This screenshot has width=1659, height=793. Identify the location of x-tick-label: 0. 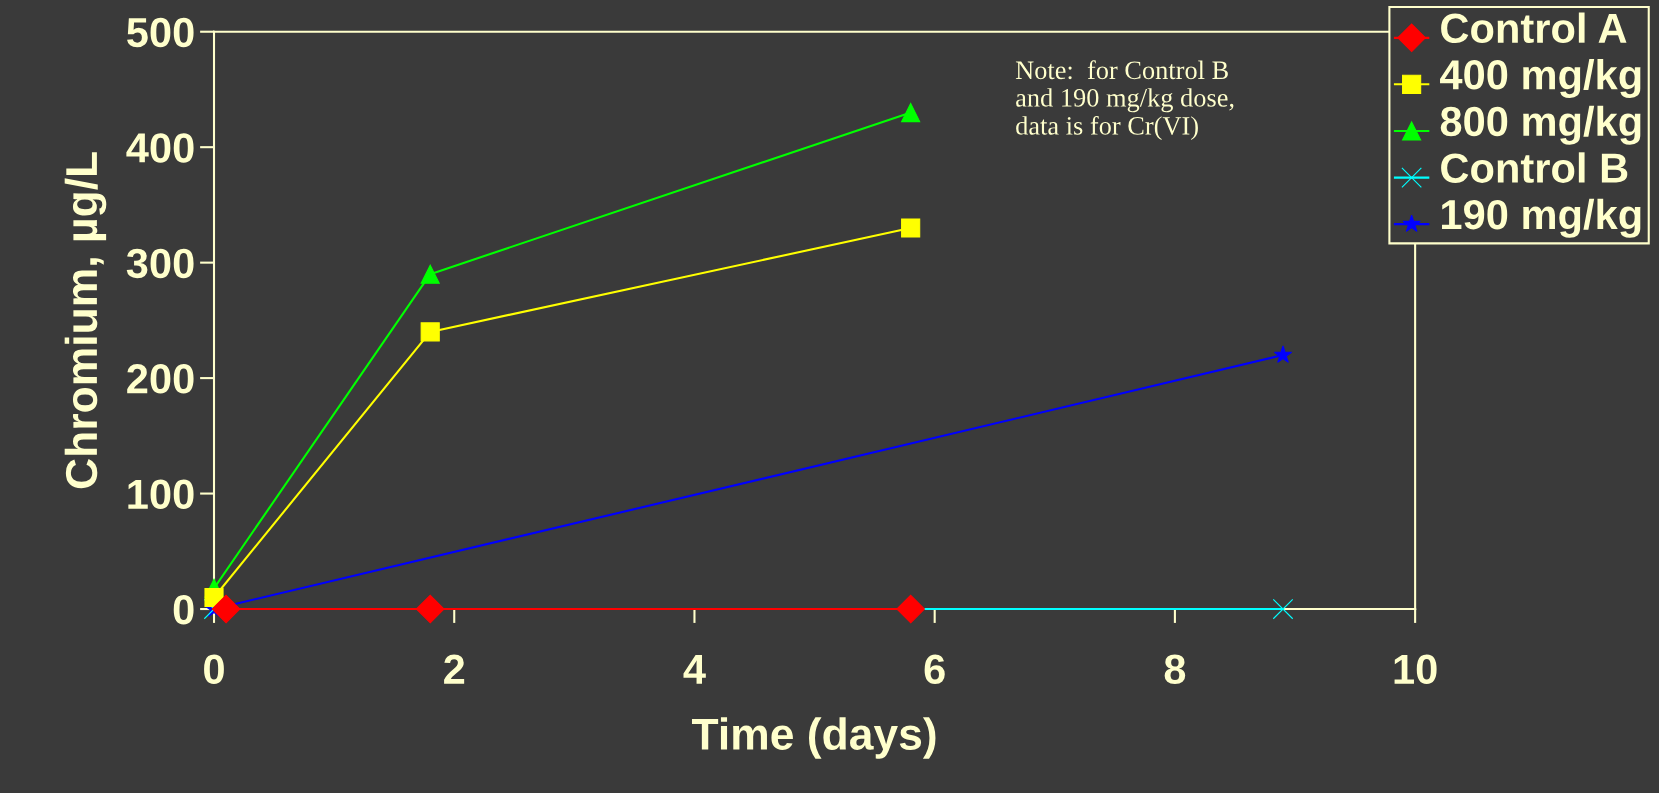
(214, 669).